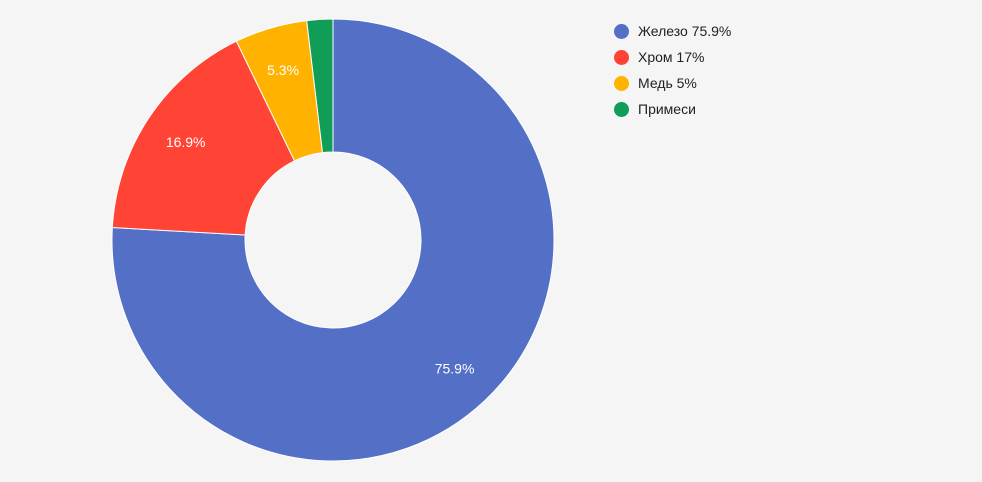  Describe the element at coordinates (621, 109) in the screenshot. I see `legend-dot-impurities` at that location.